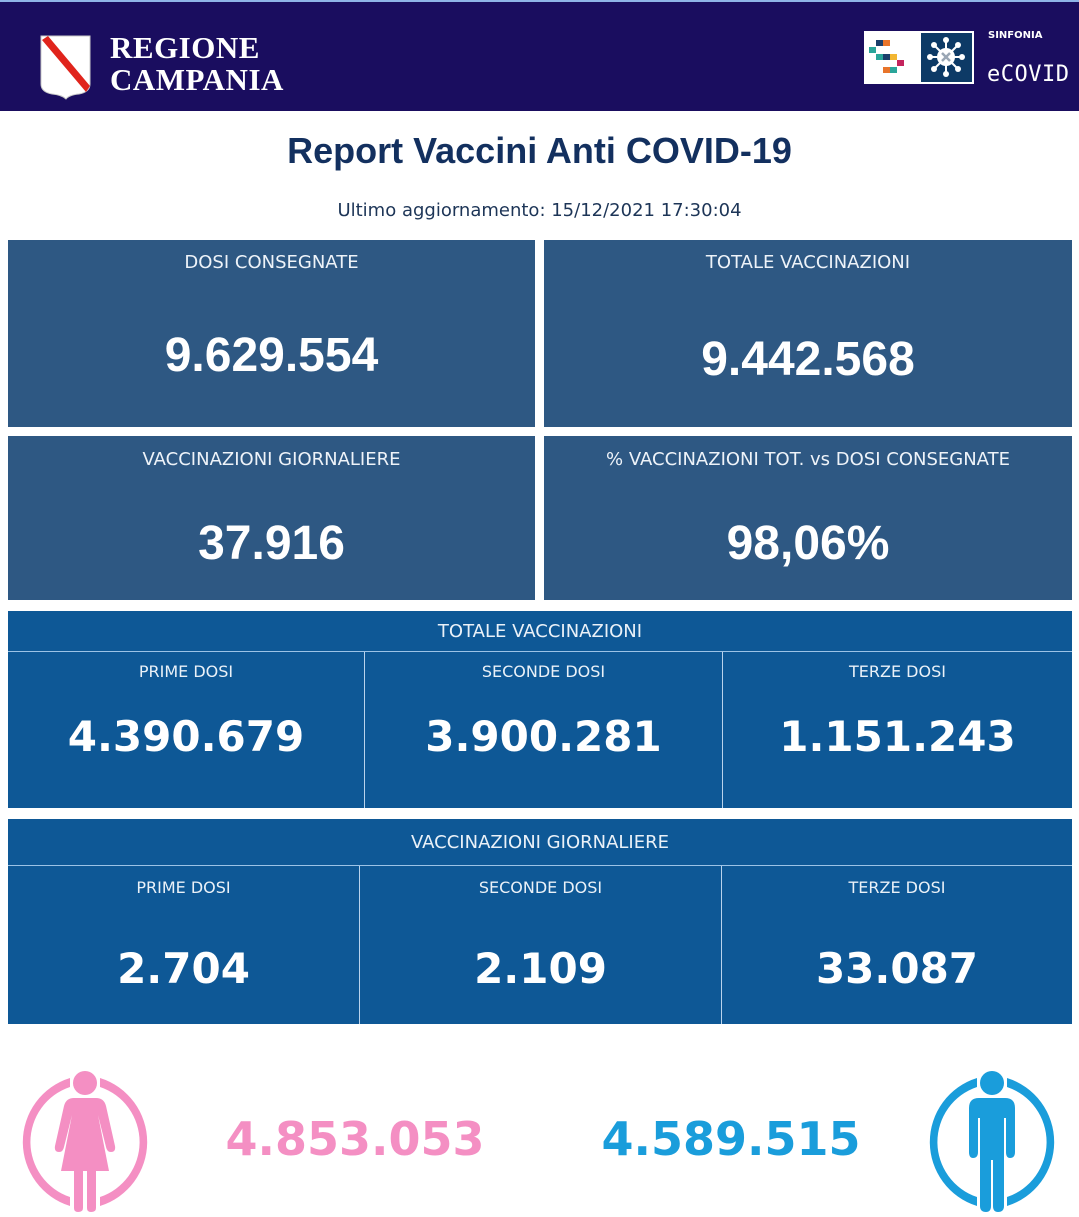  Describe the element at coordinates (183, 968) in the screenshot. I see `cell-value: 2.704` at that location.